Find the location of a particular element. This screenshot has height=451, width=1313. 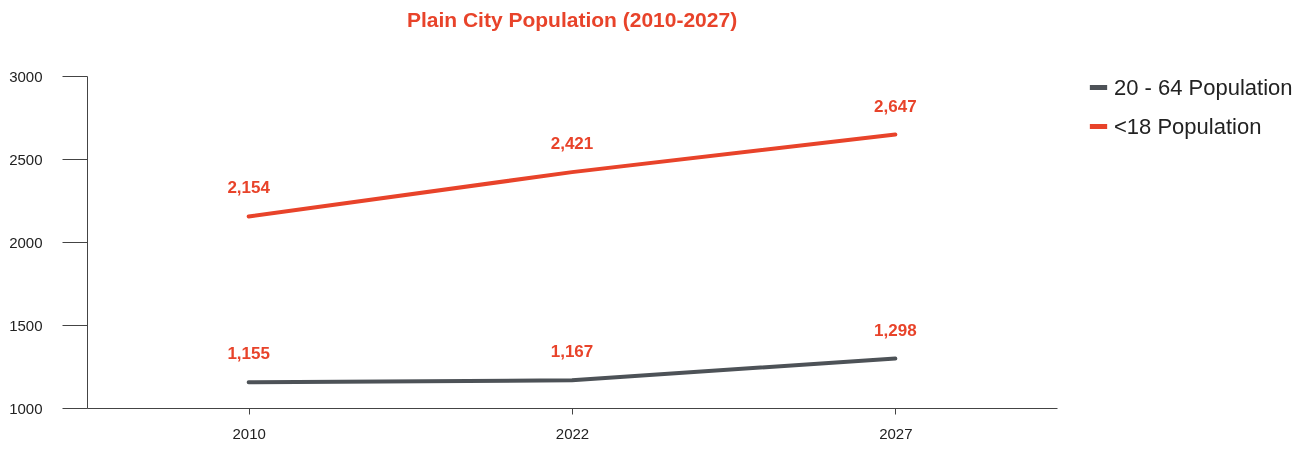

y-tick-label: 1000 is located at coordinates (26, 408).